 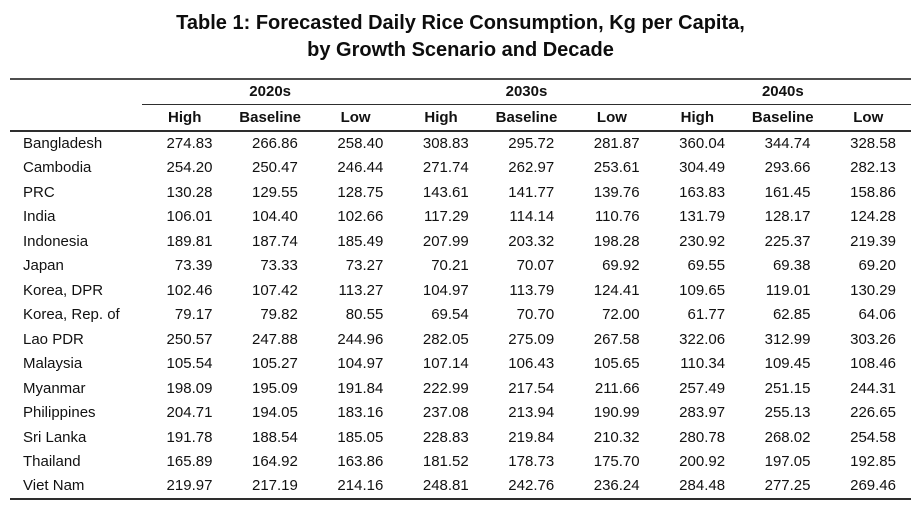 I want to click on col-header-2020s-low: Low, so click(x=355, y=118).